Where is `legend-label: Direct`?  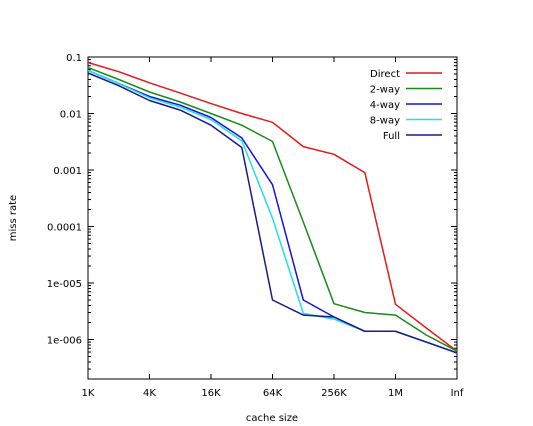
legend-label: Direct is located at coordinates (385, 74).